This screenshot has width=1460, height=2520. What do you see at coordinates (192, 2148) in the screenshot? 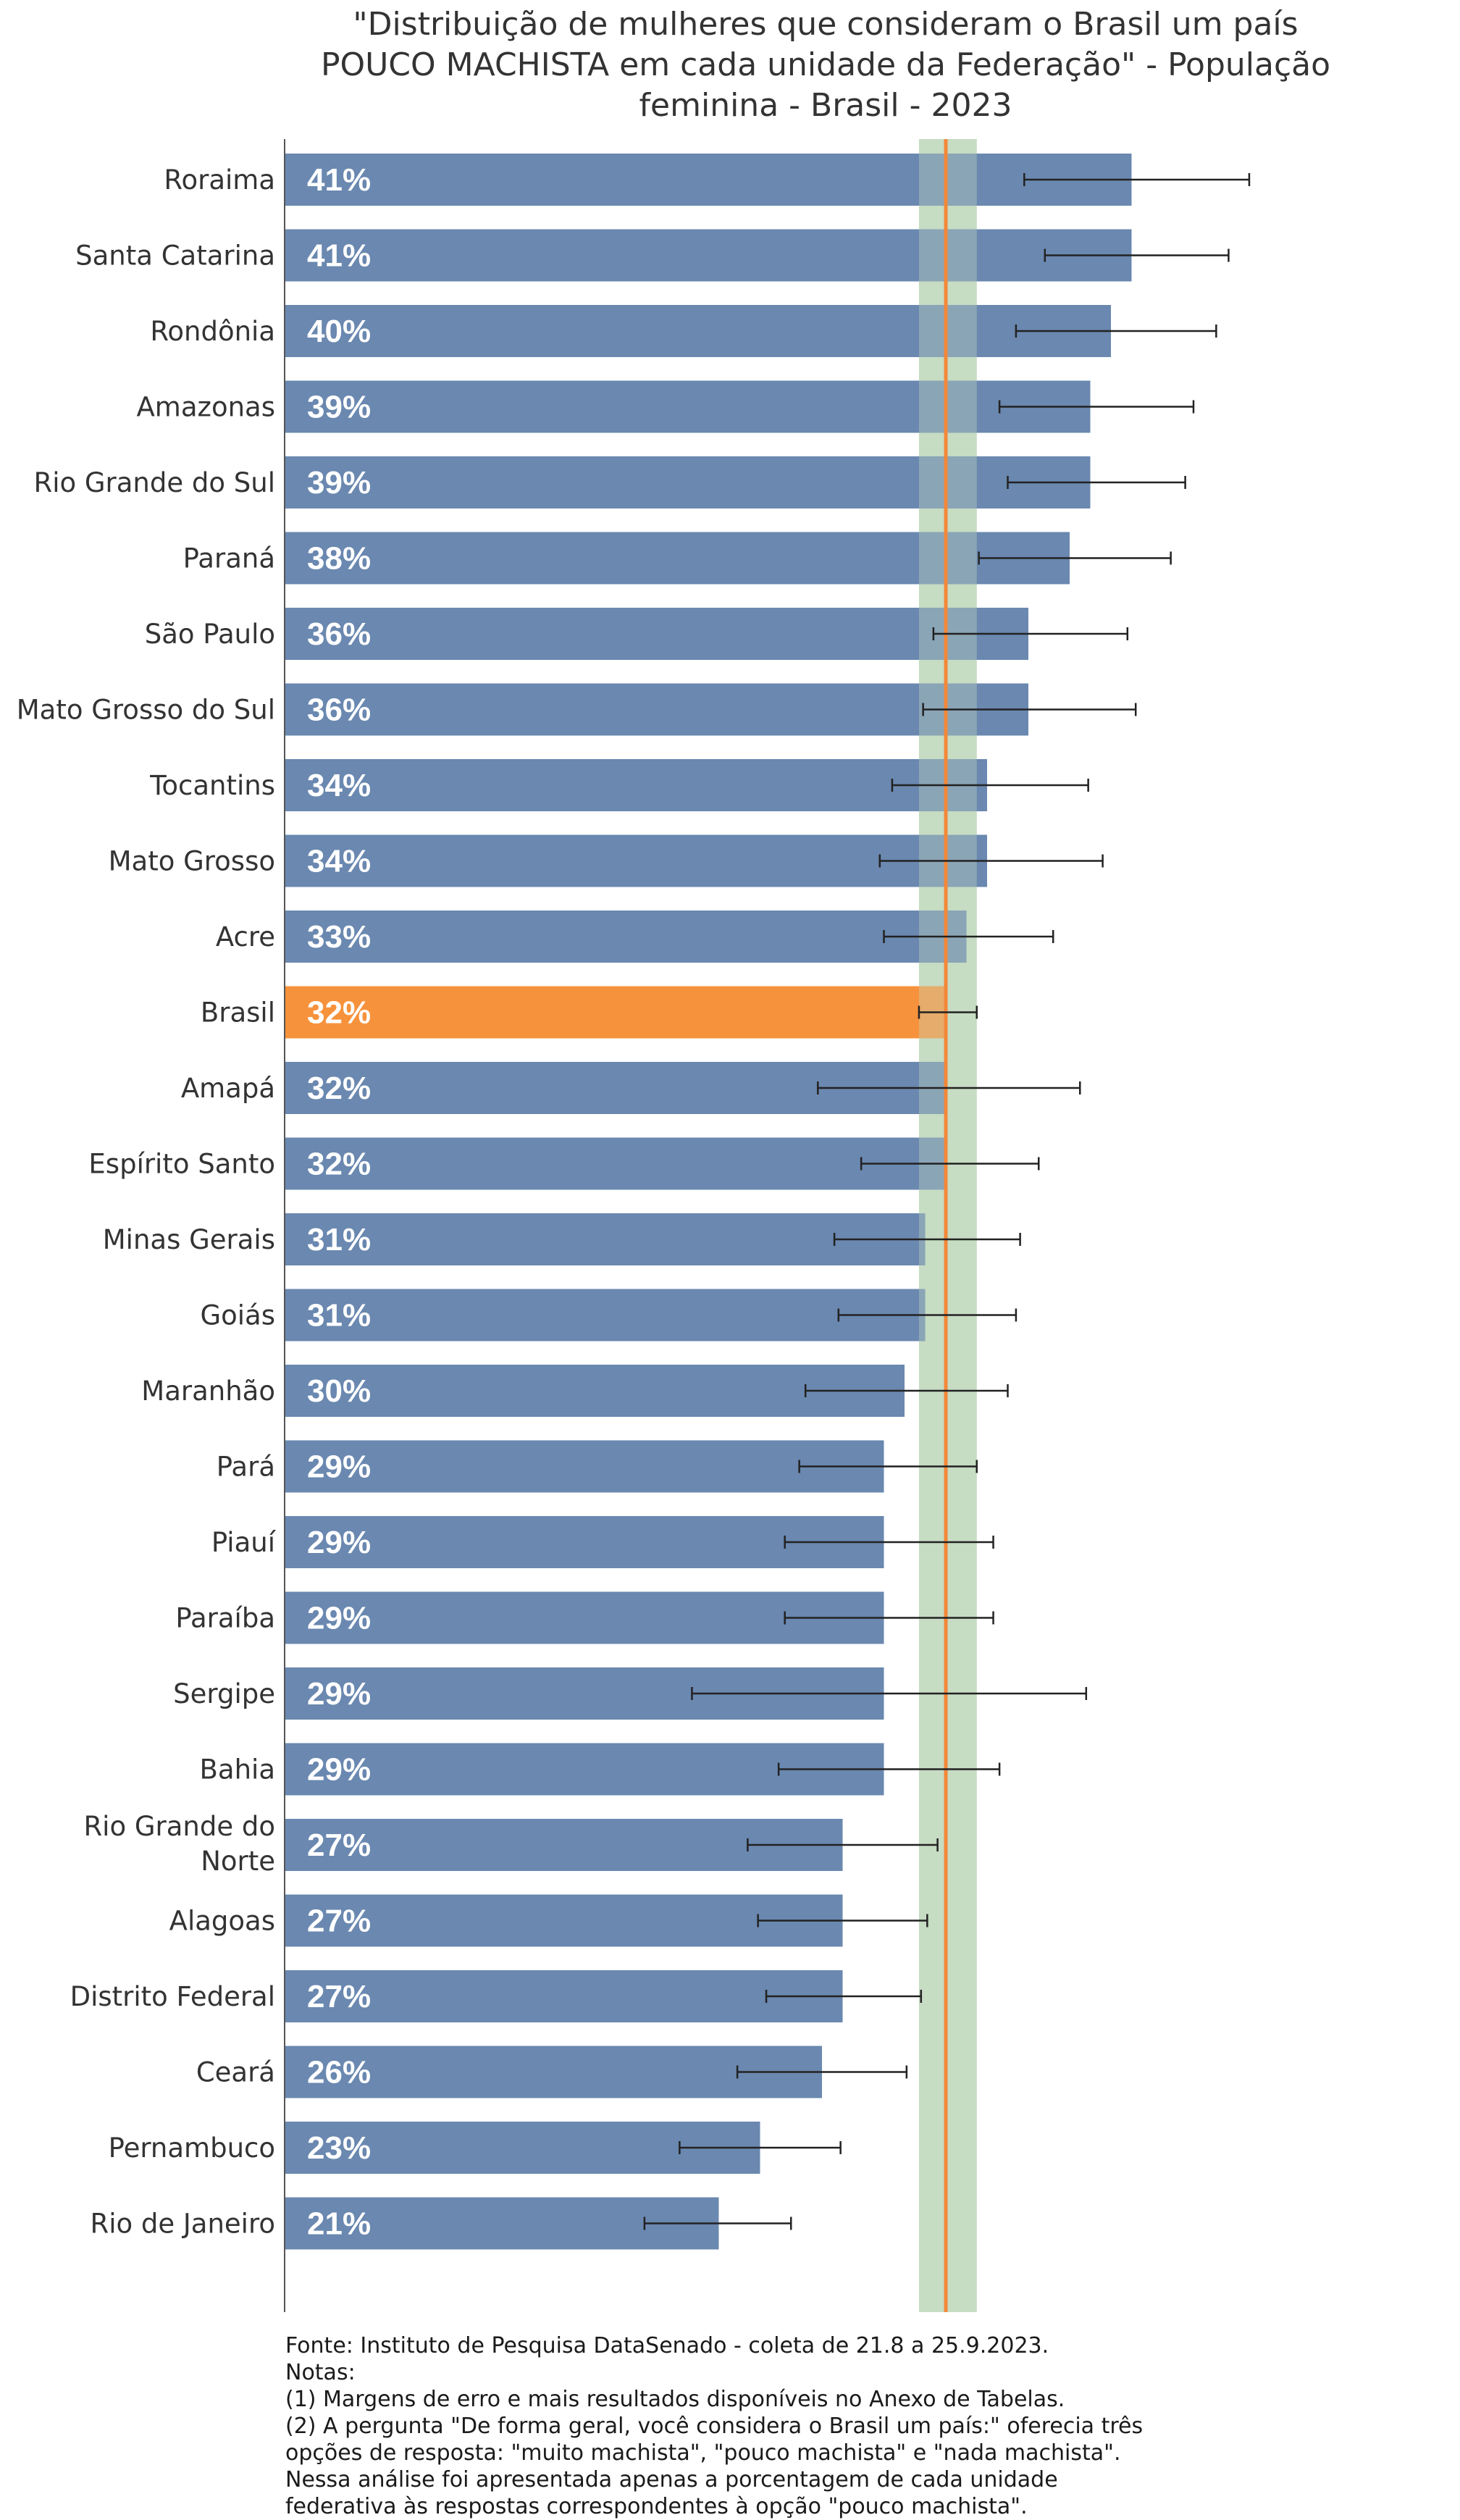
I see `category-label: Pernambuco` at bounding box center [192, 2148].